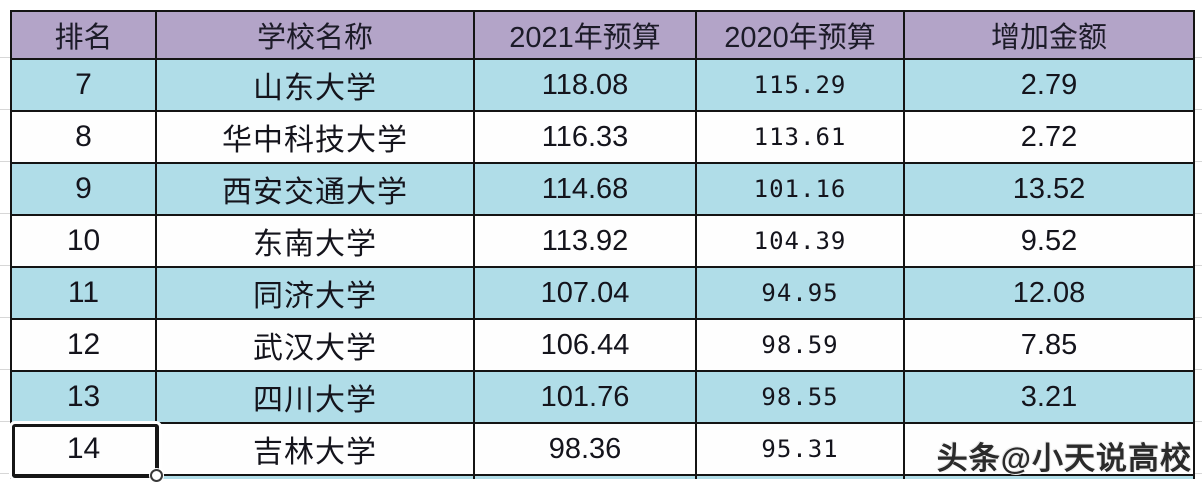 This screenshot has height=482, width=1202. I want to click on table-row: 14 吉林大学 98.36 95.31, so click(602, 449).